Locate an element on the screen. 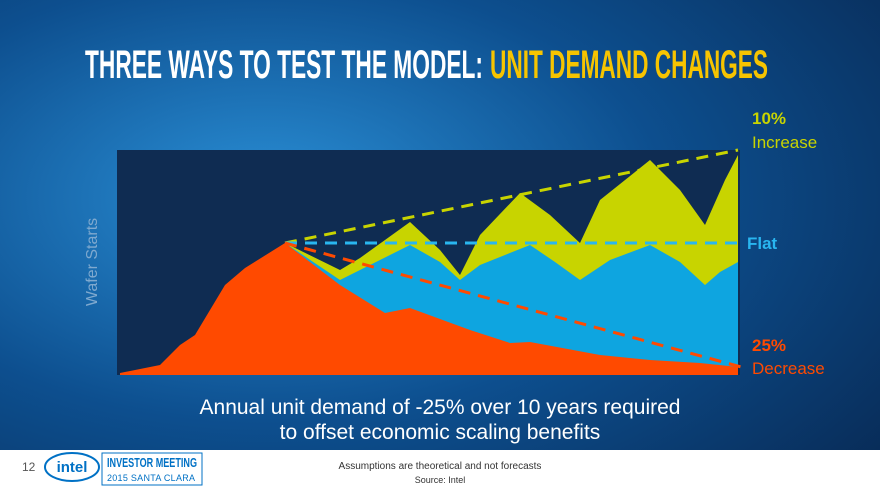 This screenshot has width=880, height=495. title-accent: UNIT DEMAND CHANGES is located at coordinates (629, 65).